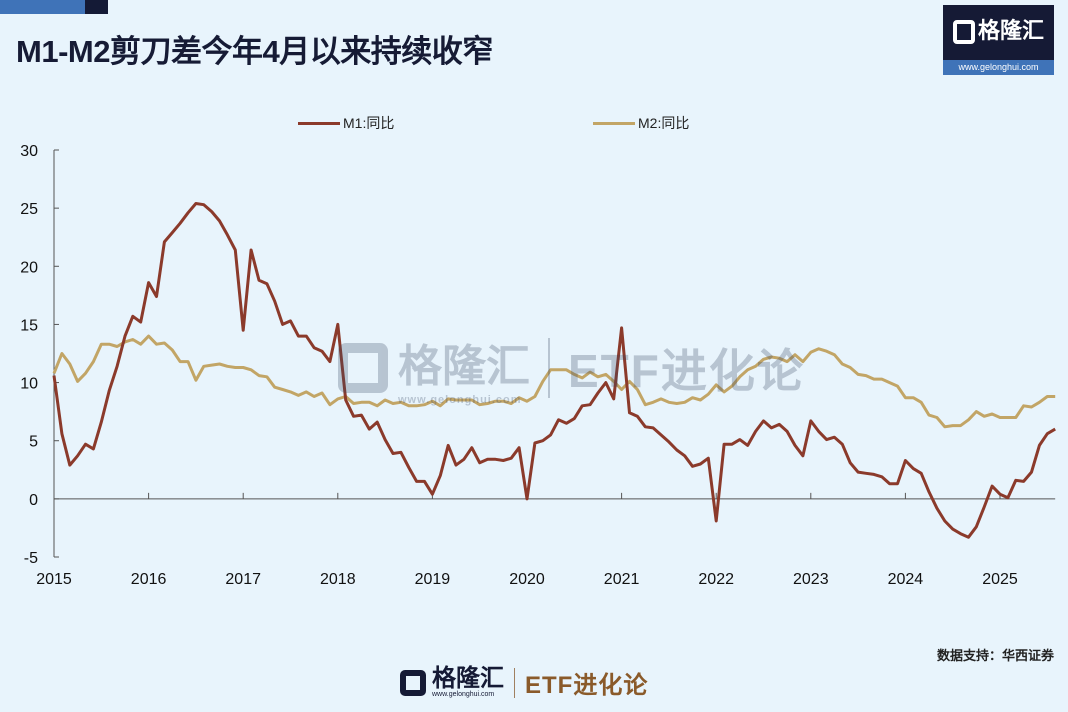  Describe the element at coordinates (29, 209) in the screenshot. I see `y-tick-label: 25` at that location.